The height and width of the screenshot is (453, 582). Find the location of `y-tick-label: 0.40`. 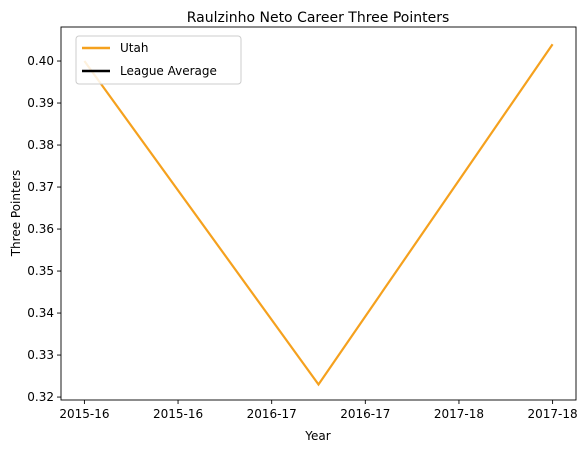

y-tick-label: 0.40 is located at coordinates (40, 61).